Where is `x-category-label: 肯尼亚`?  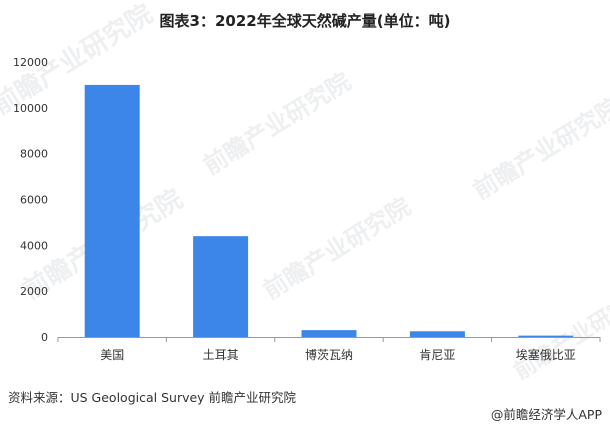
x-category-label: 肯尼亚 is located at coordinates (437, 355).